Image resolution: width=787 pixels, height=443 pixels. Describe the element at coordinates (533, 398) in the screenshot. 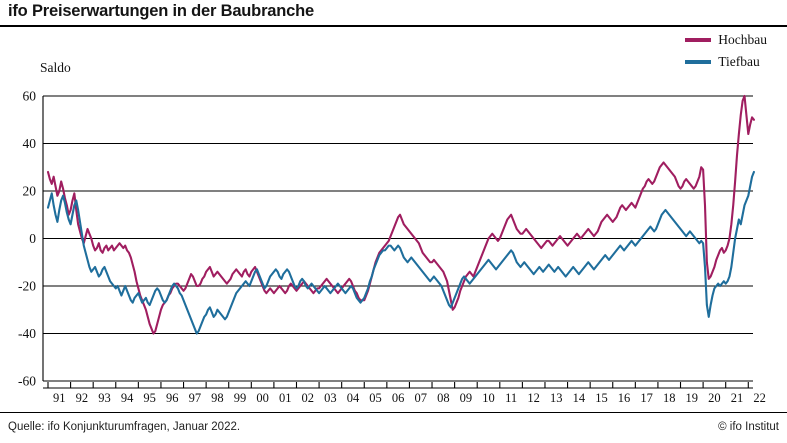

I see `x-axis-tick-label: 12` at that location.